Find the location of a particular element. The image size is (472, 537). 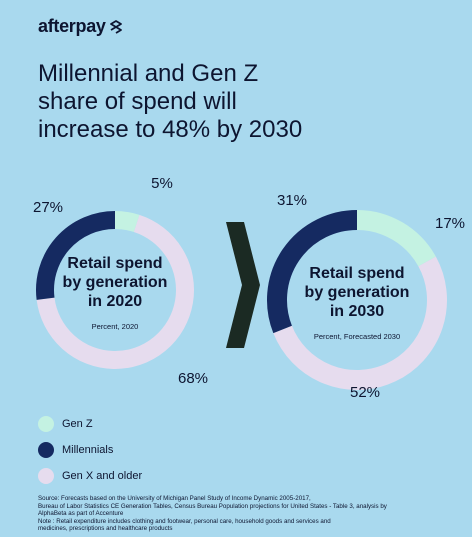

legend-item-gen-x-and-older: Gen X and older is located at coordinates (90, 476).